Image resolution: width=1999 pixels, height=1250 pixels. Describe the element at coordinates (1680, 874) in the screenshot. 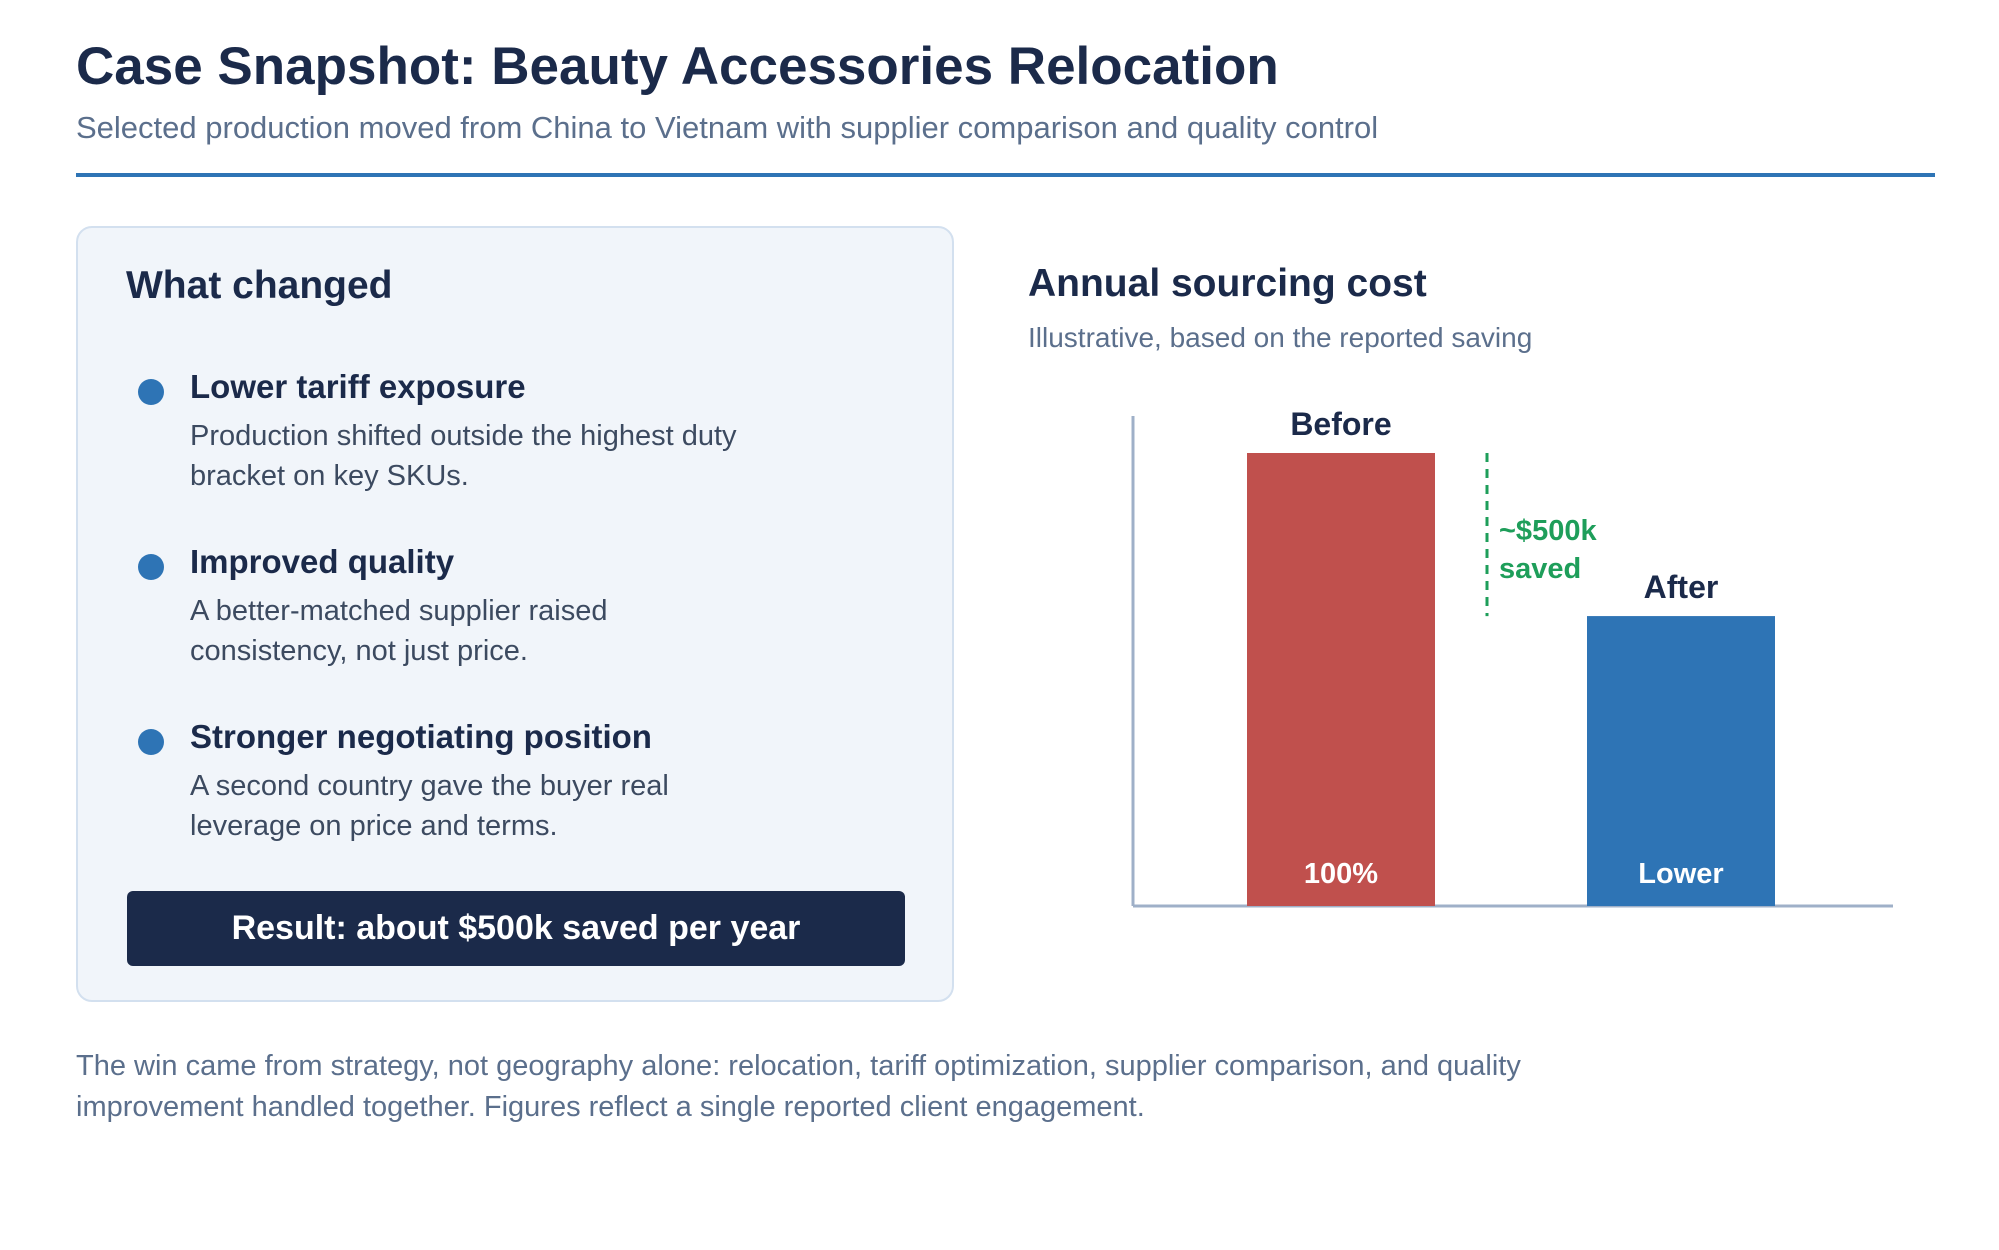

I see `bar-value-label: Lower` at that location.